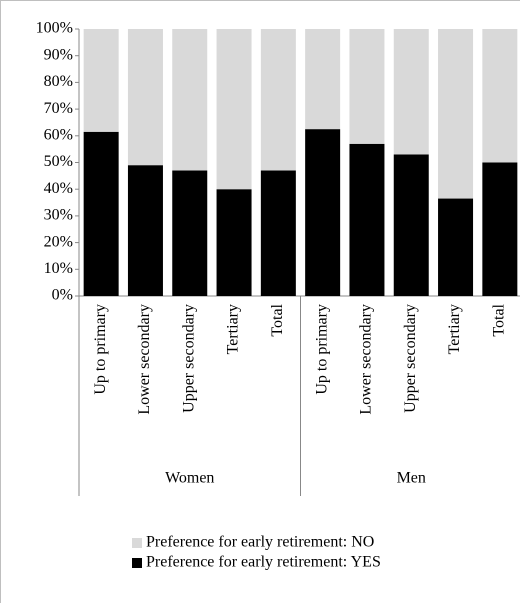  Describe the element at coordinates (62, 295) in the screenshot. I see `y-tick-label: 0%` at that location.